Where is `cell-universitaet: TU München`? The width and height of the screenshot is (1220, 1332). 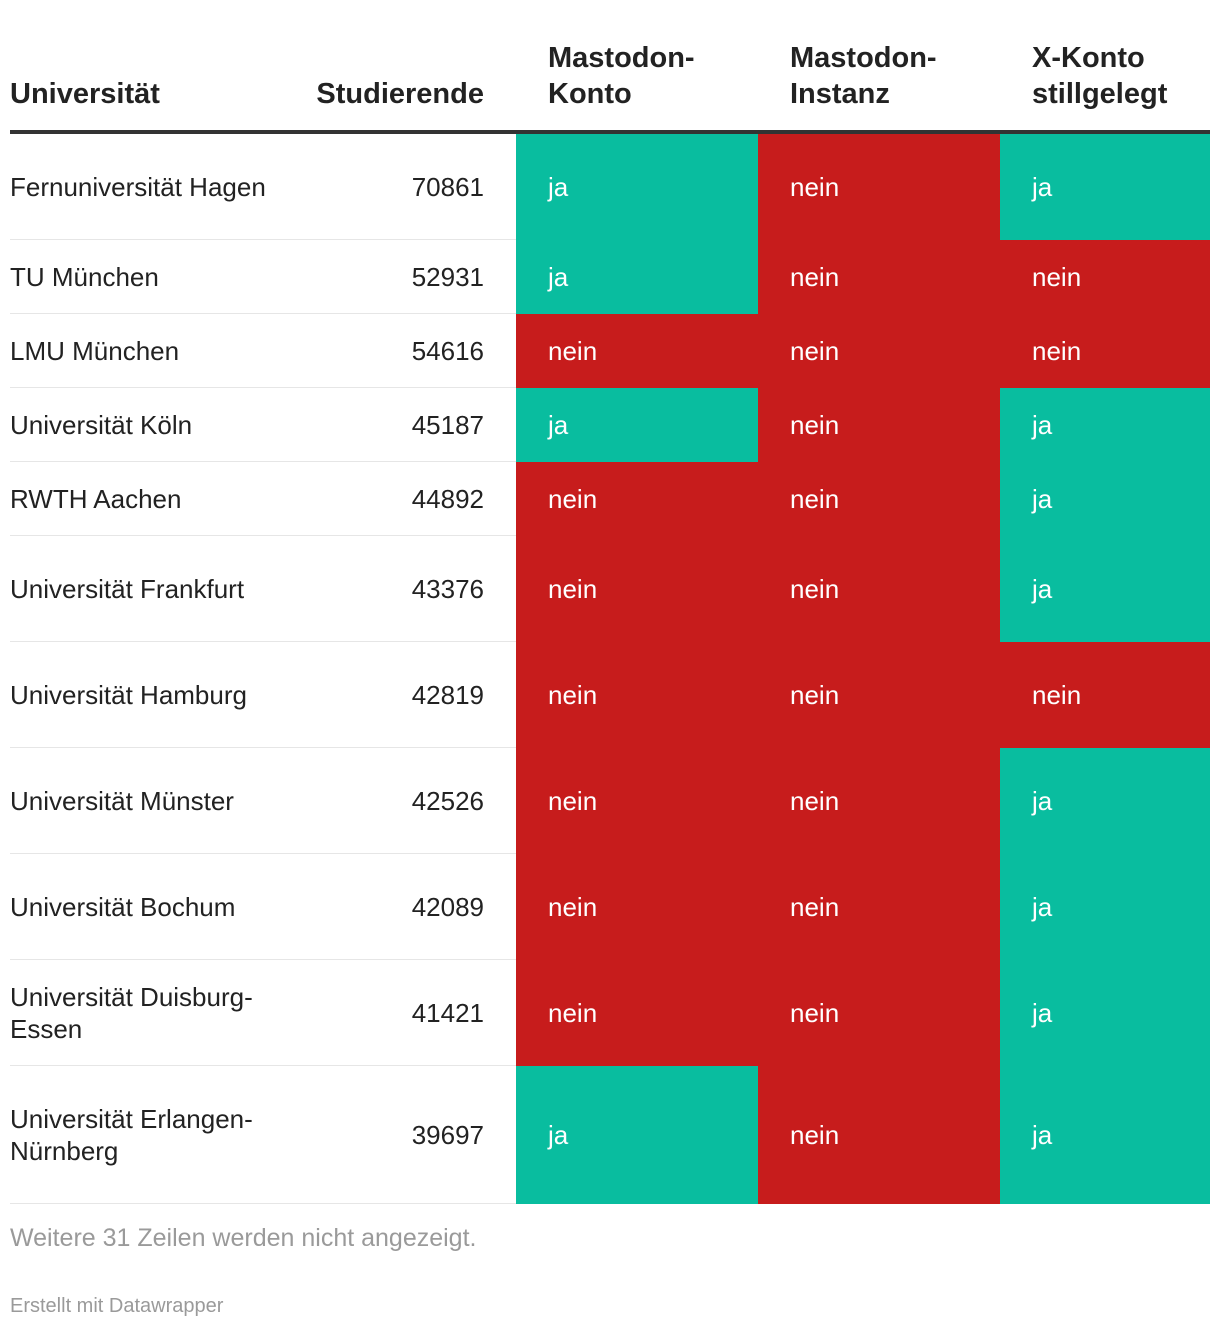
cell-universitaet: TU München is located at coordinates (140, 277).